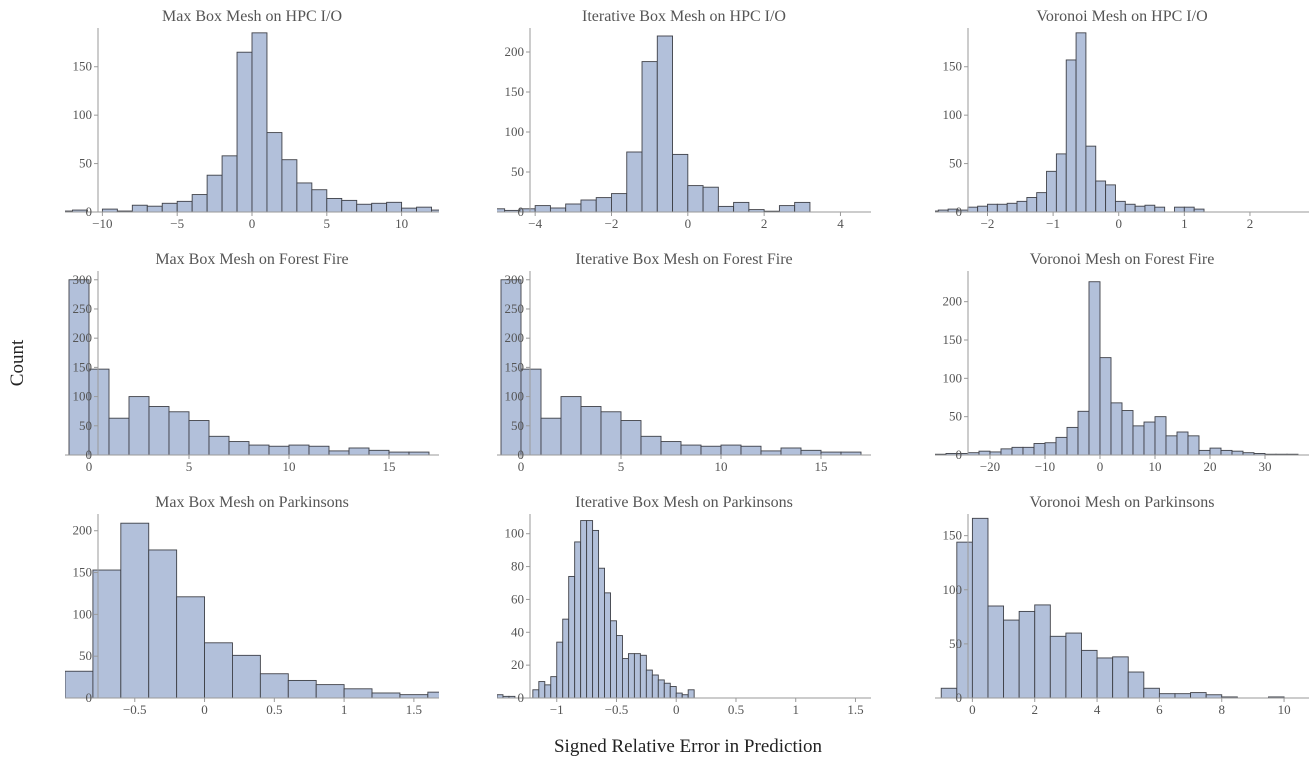  I want to click on x-tick-label: 0.5, so click(736, 709).